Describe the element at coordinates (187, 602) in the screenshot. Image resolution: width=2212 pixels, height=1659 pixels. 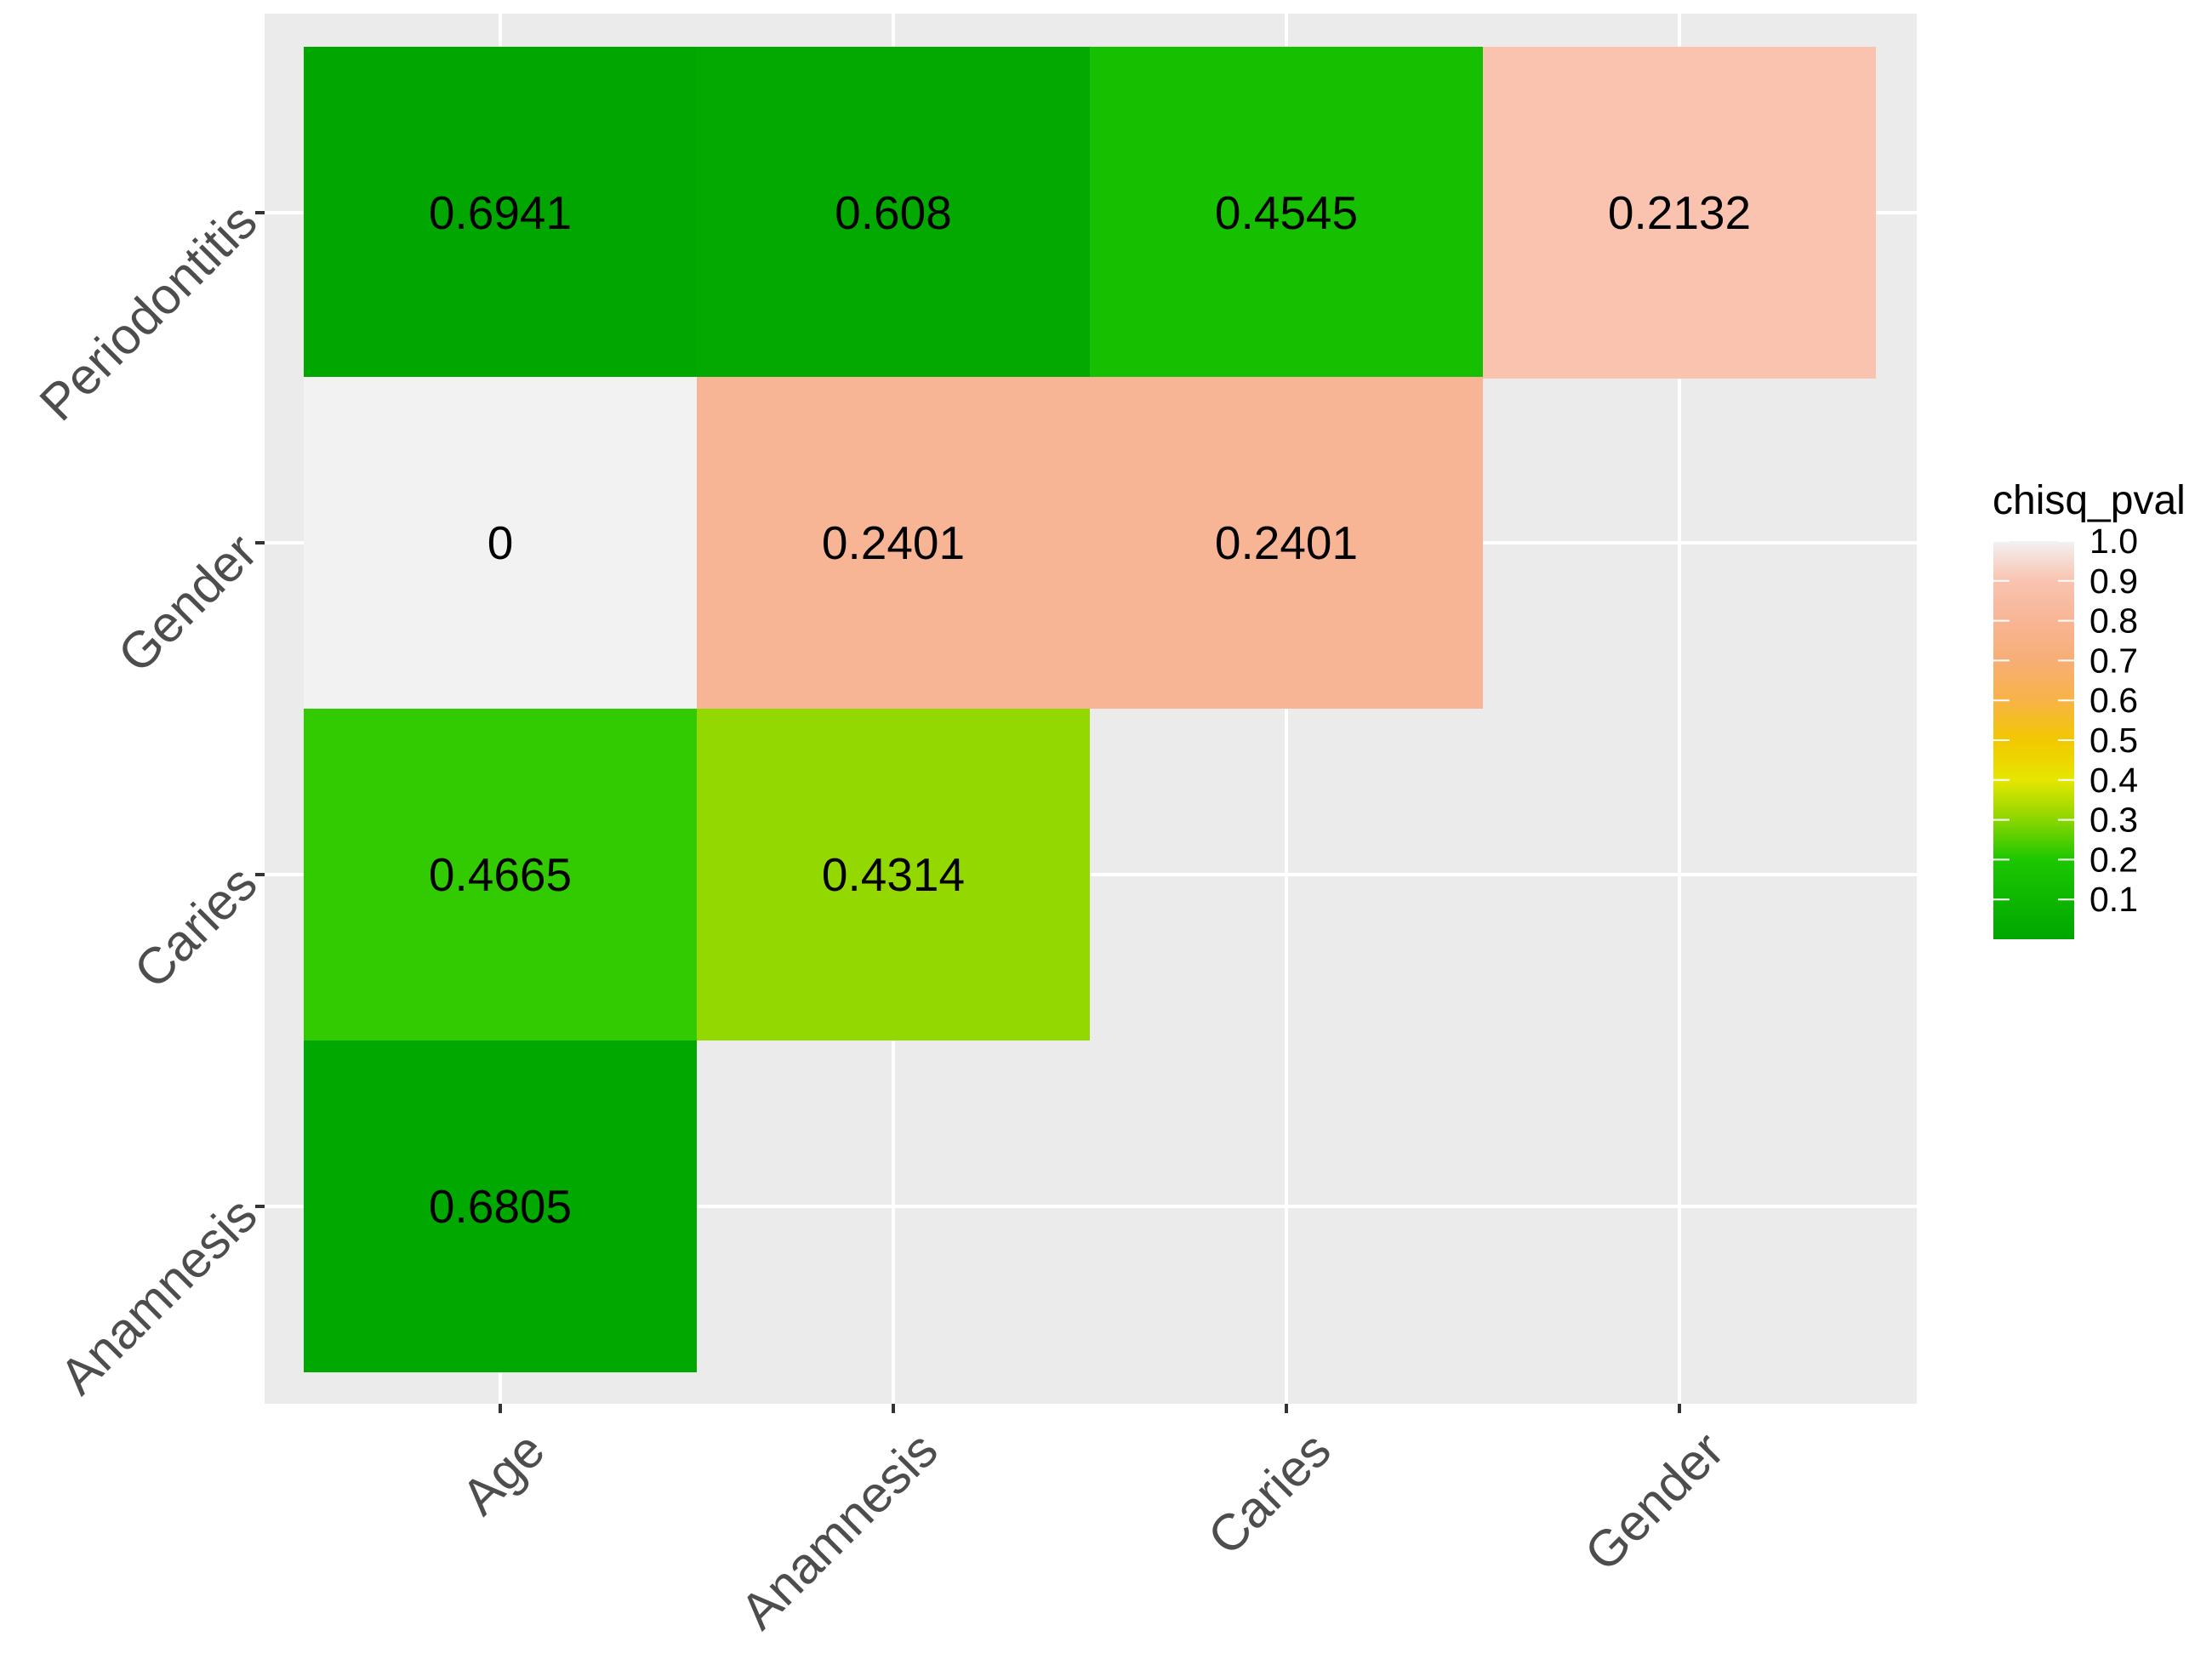
I see `y-axis-tick-label: Gender` at that location.